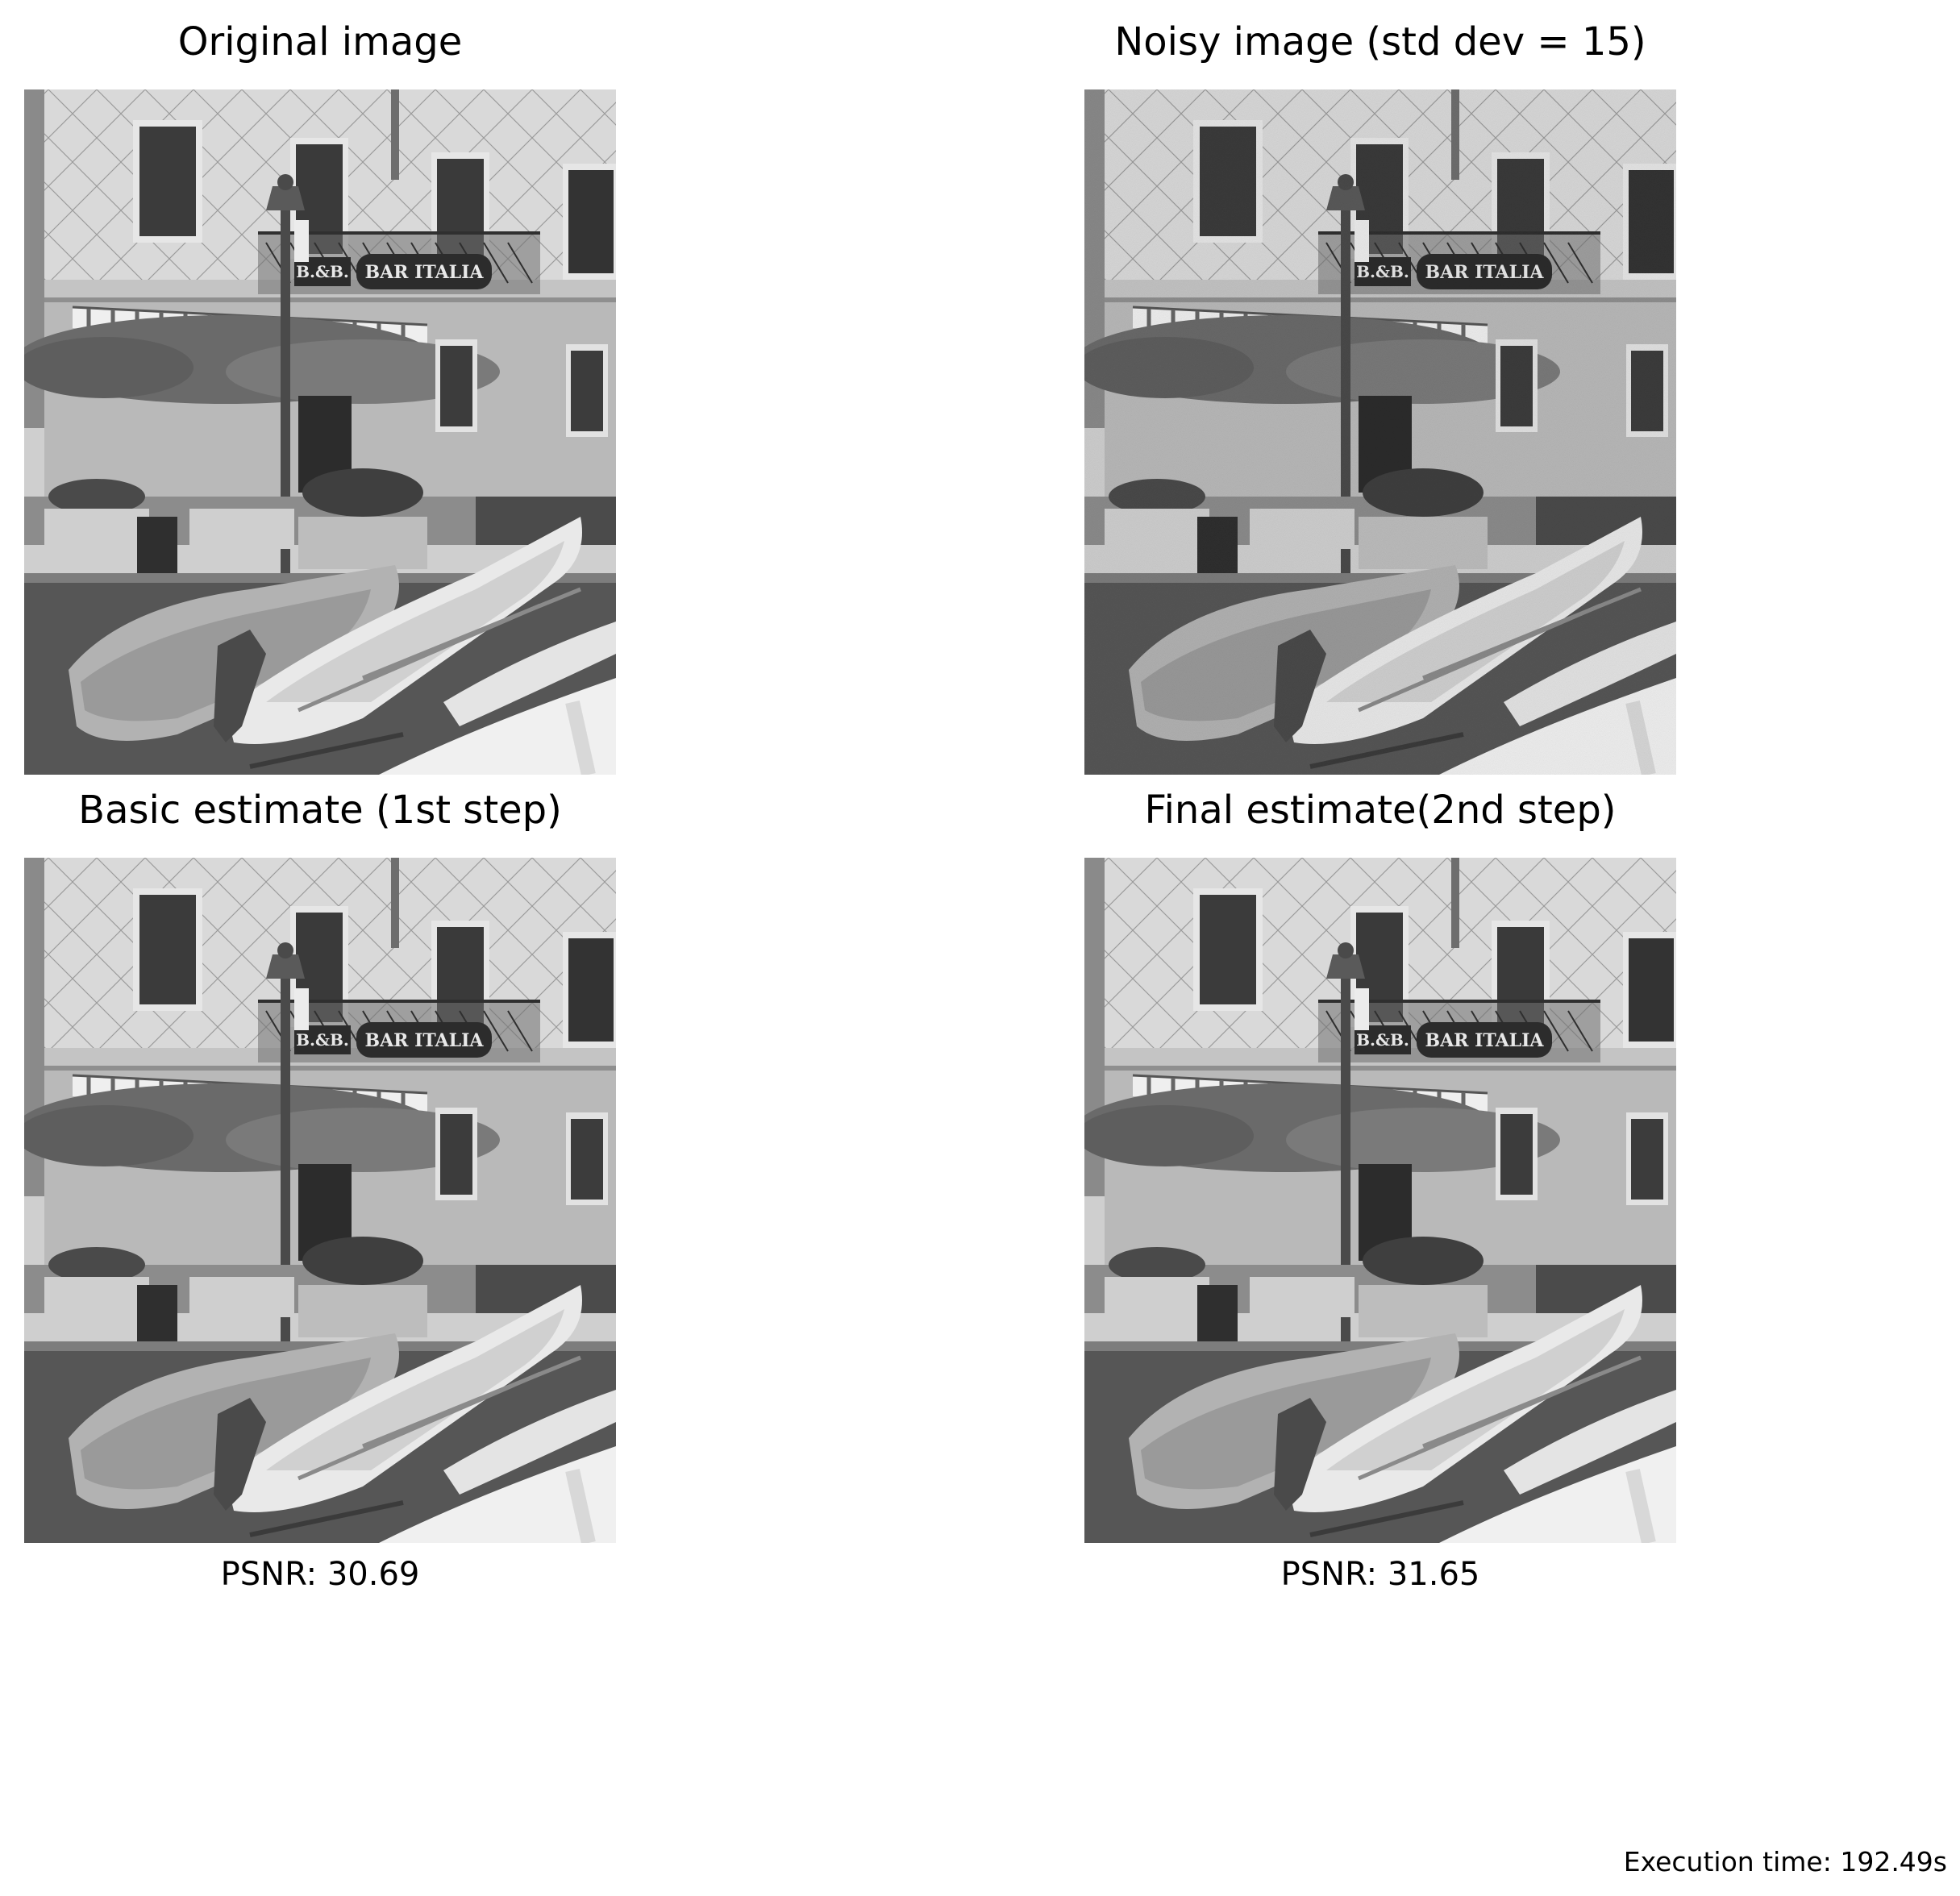 This screenshot has width=1960, height=1896. What do you see at coordinates (320, 1200) in the screenshot?
I see `basic-estimate-image: B.&B. BAR ITALIA` at bounding box center [320, 1200].